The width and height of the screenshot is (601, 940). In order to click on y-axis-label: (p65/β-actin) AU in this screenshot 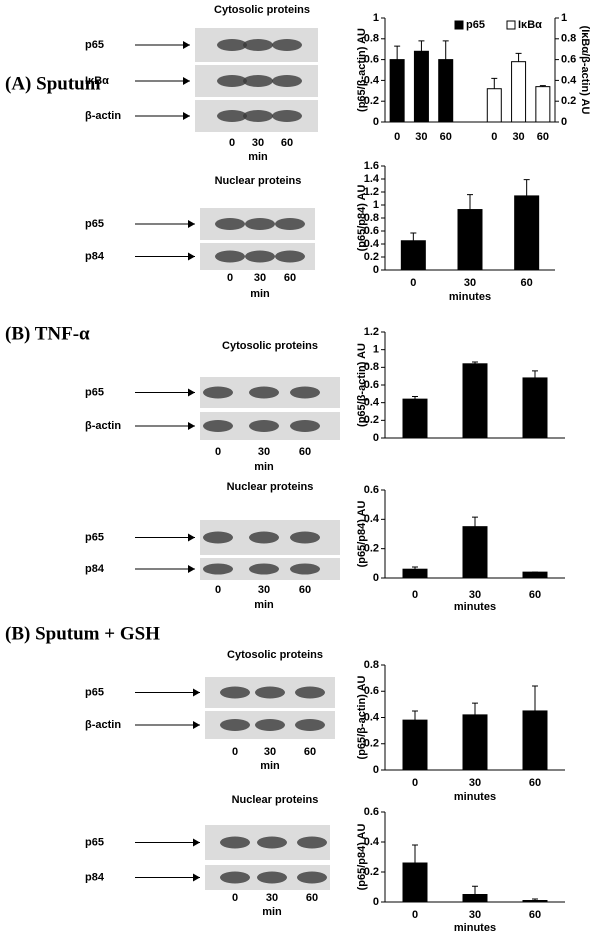, I will do `click(362, 717)`.